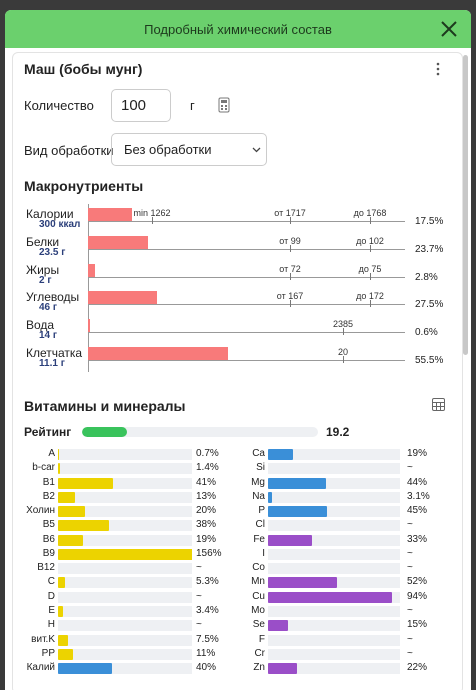 The image size is (476, 690). Describe the element at coordinates (206, 653) in the screenshot. I see `element-percent: 11%` at that location.